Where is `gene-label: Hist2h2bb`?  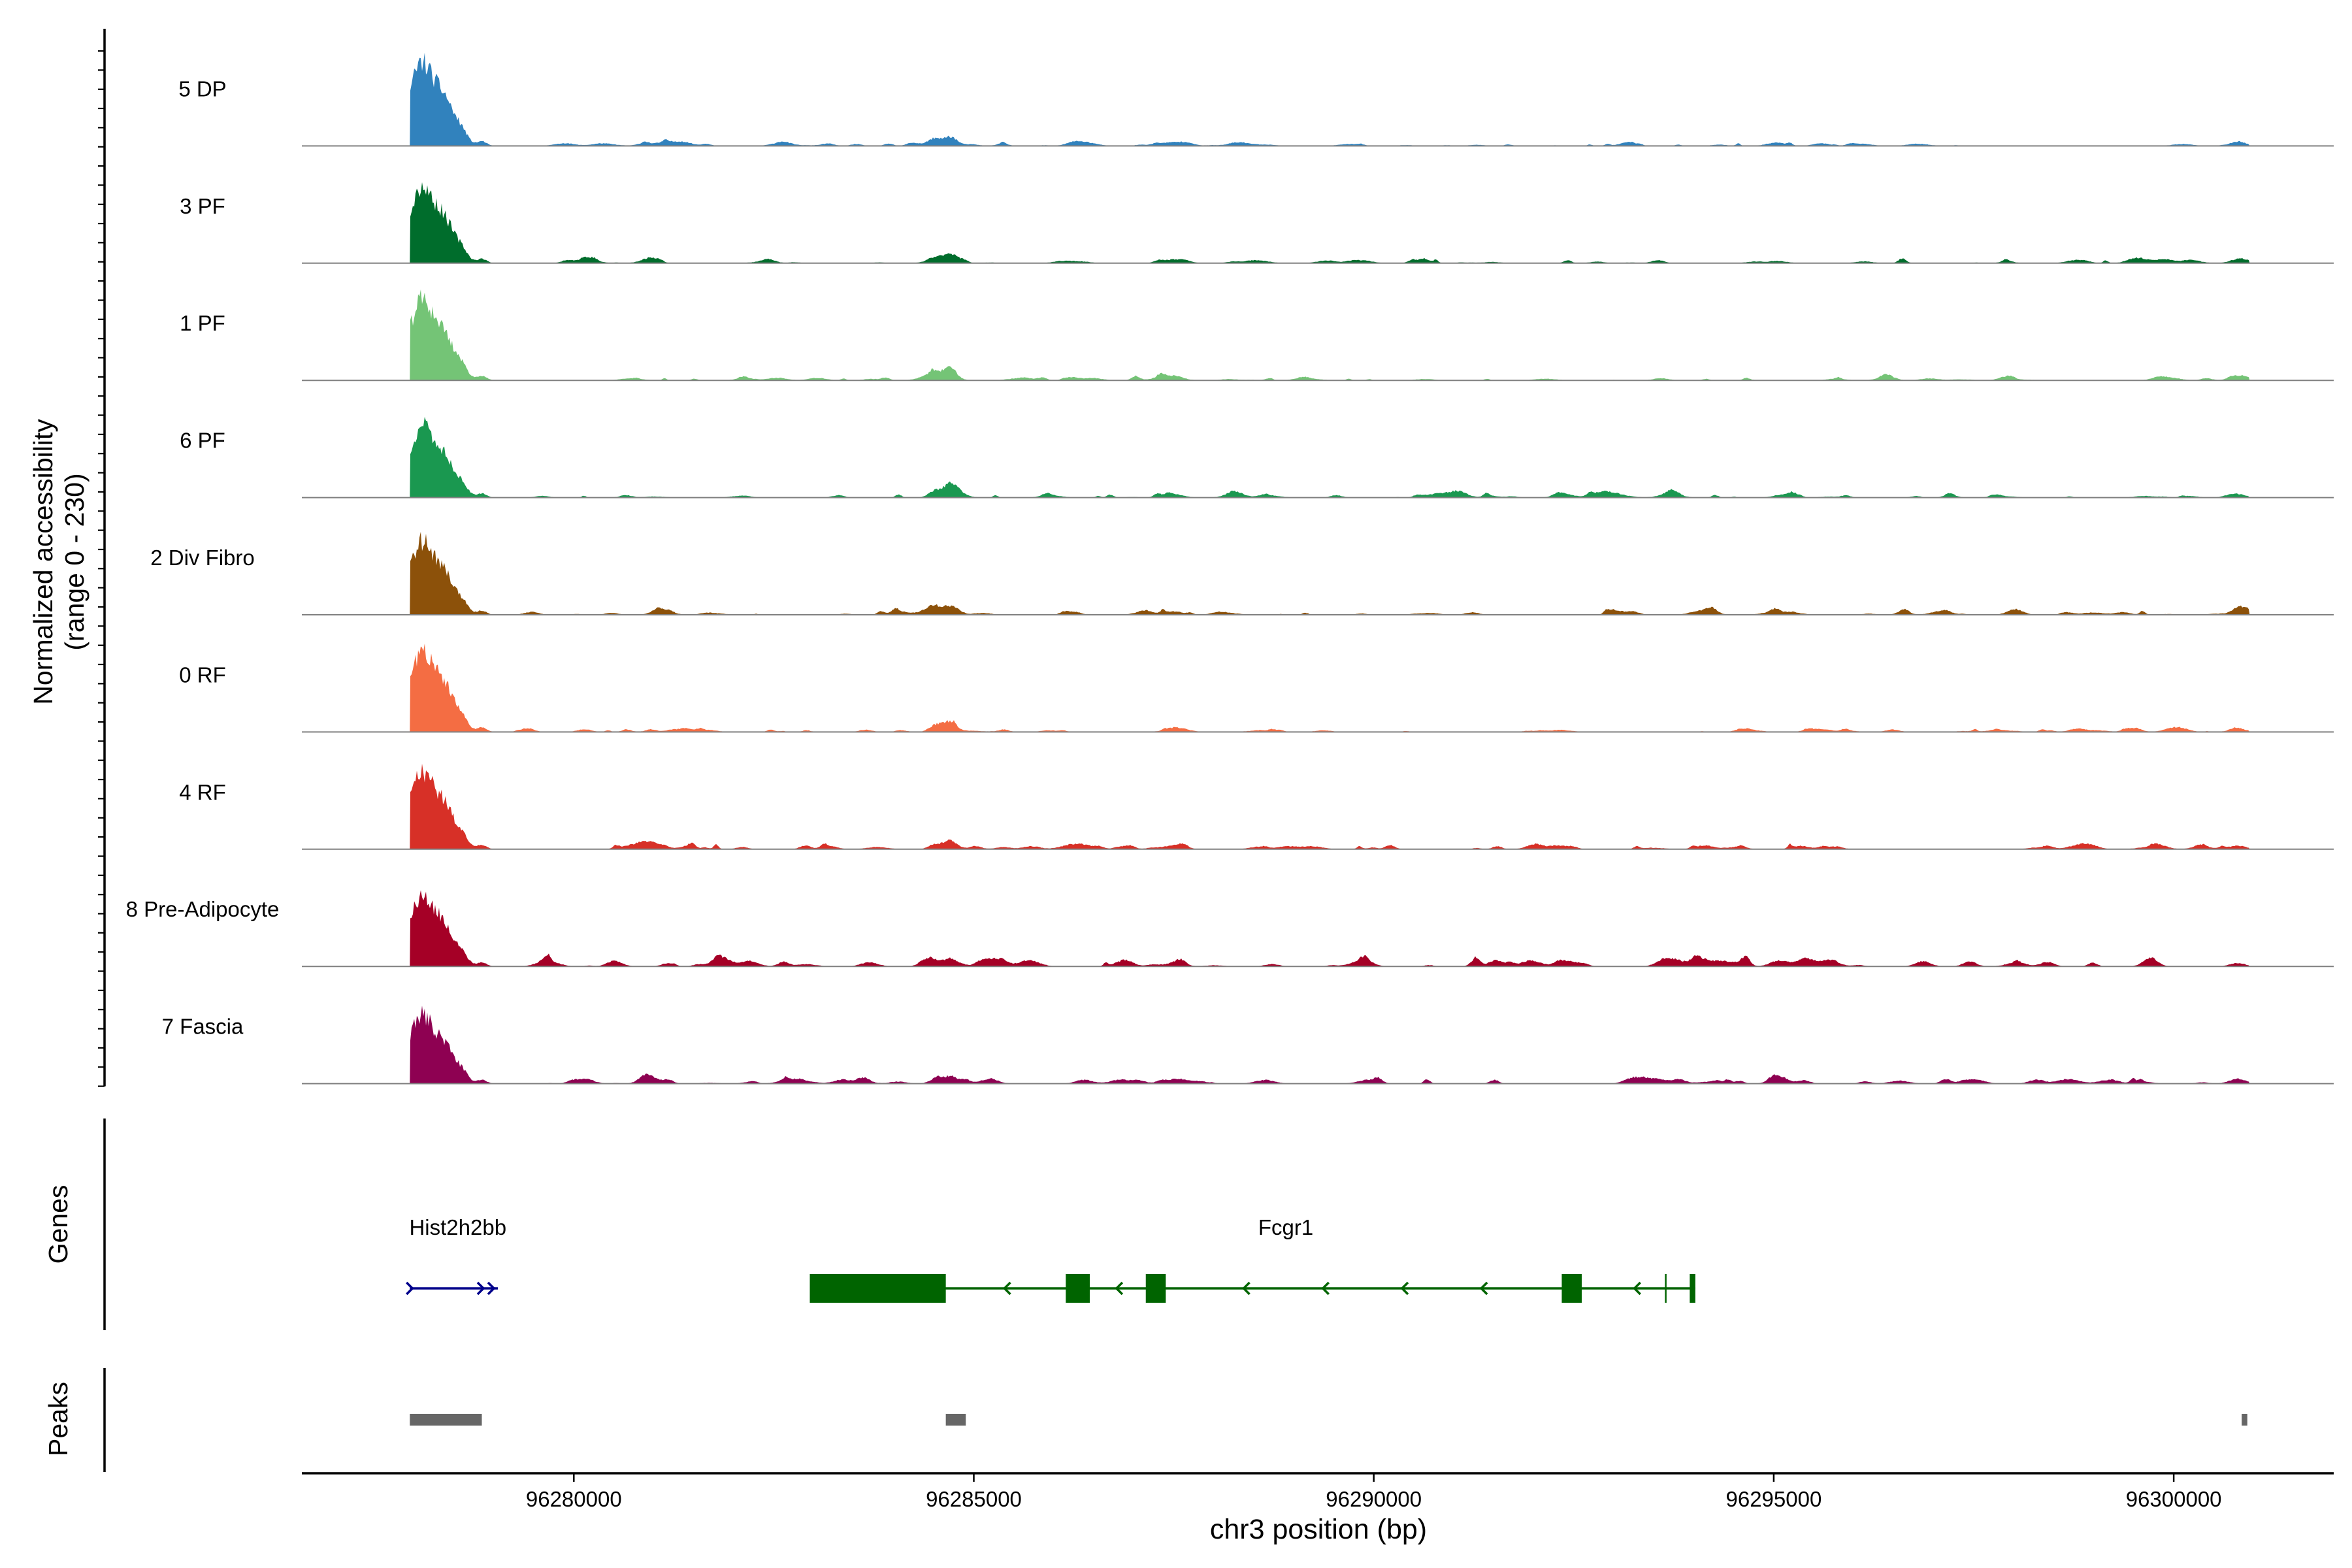
gene-label: Hist2h2bb is located at coordinates (457, 1227).